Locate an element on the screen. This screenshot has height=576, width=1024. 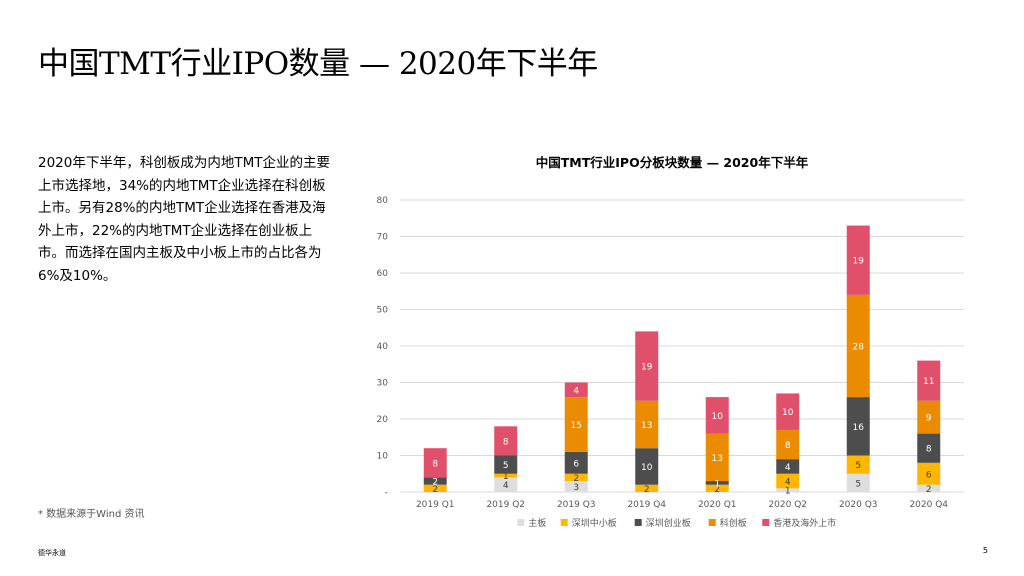
x-tick-label: 2019 Q2 is located at coordinates (505, 505).